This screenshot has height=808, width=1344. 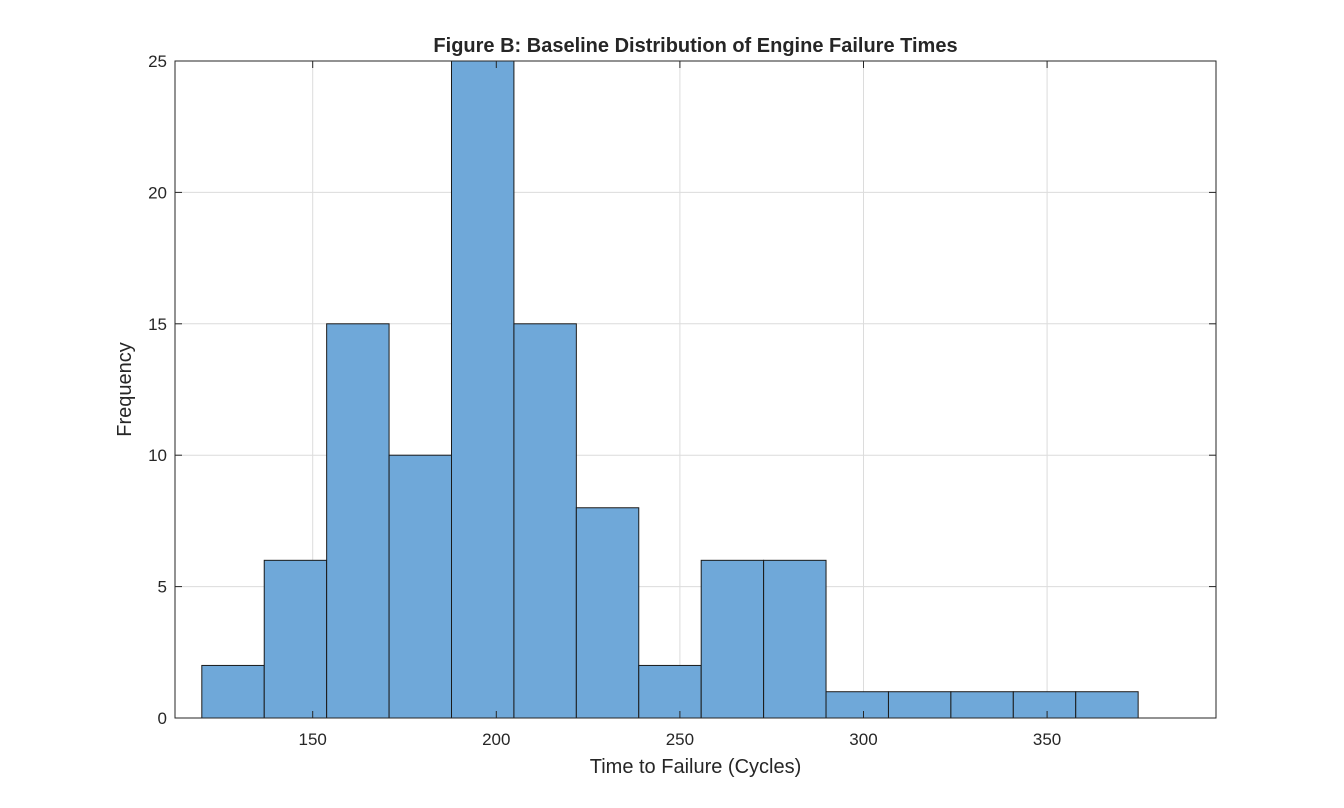 What do you see at coordinates (125, 389) in the screenshot?
I see `y-axis-label: Frequency` at bounding box center [125, 389].